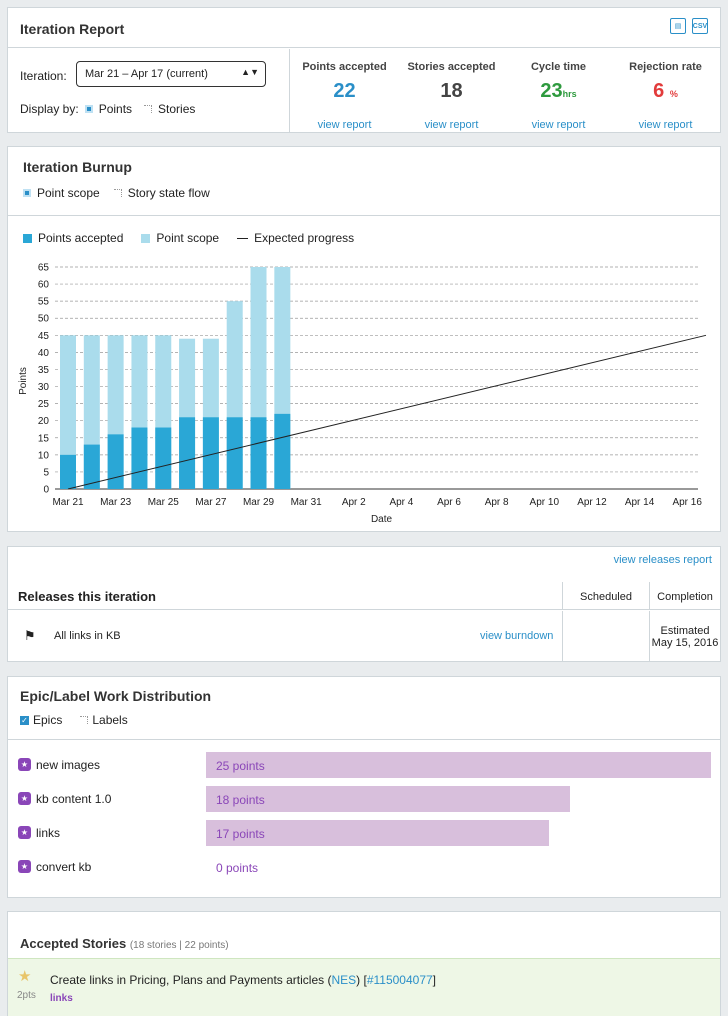 This screenshot has width=728, height=1016. What do you see at coordinates (517, 636) in the screenshot?
I see `view-burndown-link: view burndown` at bounding box center [517, 636].